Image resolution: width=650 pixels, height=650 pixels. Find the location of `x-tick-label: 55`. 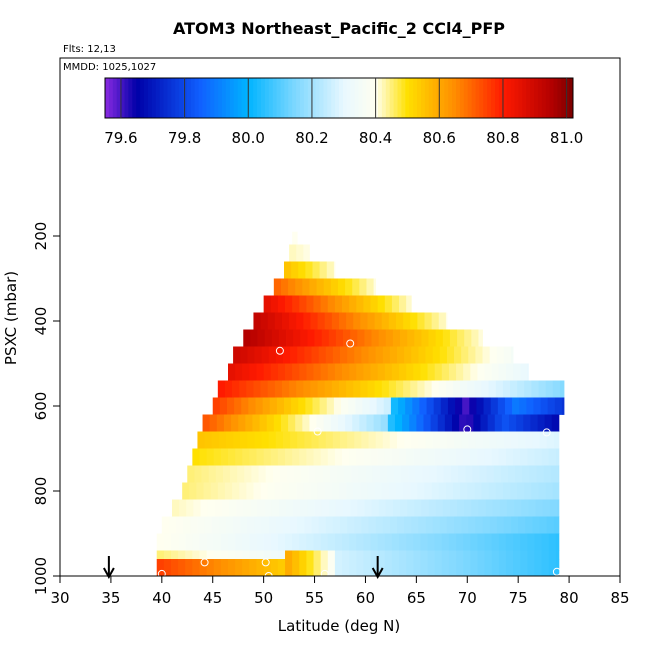

x-tick-label: 55 is located at coordinates (314, 598).